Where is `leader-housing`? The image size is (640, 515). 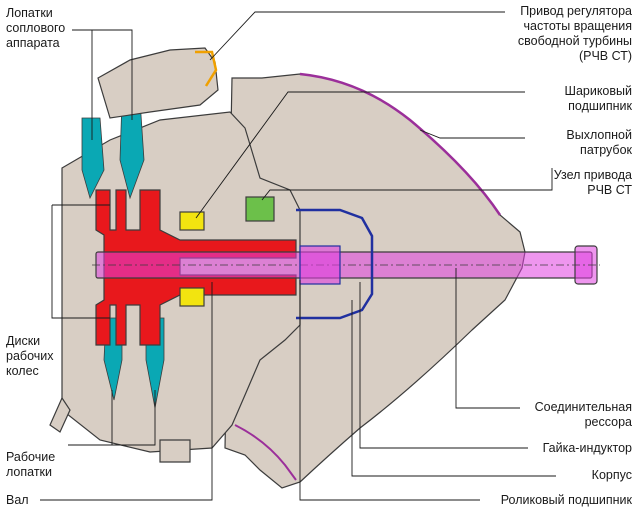 leader-housing is located at coordinates (453, 388).